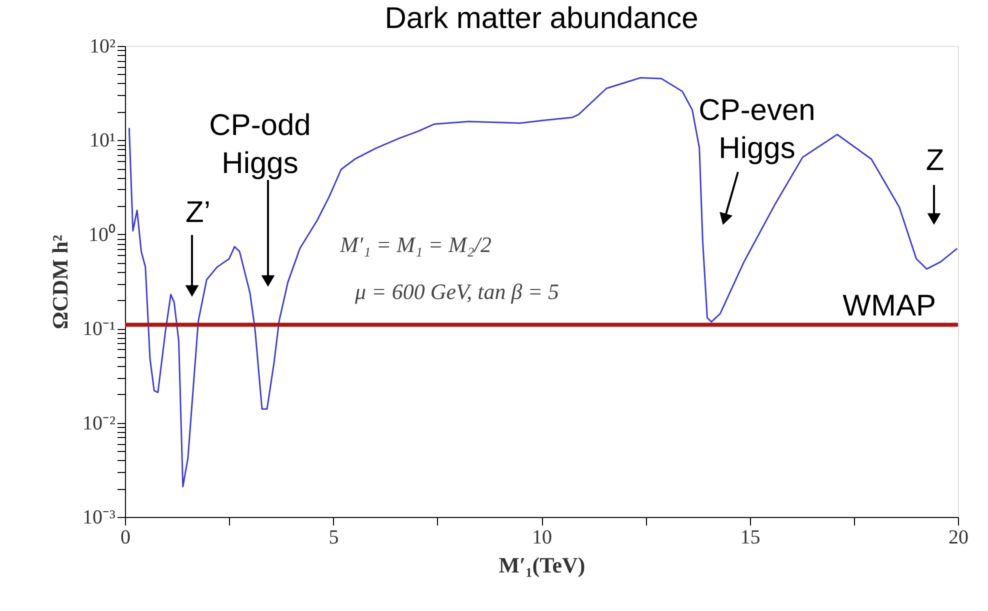 This screenshot has width=988, height=611. What do you see at coordinates (541, 18) in the screenshot?
I see `chart-title: Dark matter abundance` at bounding box center [541, 18].